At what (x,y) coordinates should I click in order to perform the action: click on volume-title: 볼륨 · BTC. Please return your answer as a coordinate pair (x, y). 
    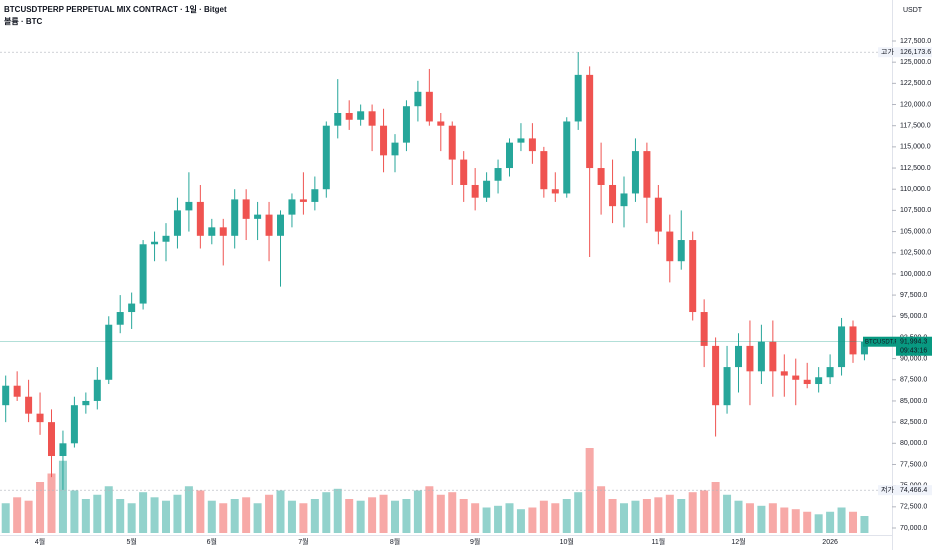
    Looking at the image, I should click on (23, 21).